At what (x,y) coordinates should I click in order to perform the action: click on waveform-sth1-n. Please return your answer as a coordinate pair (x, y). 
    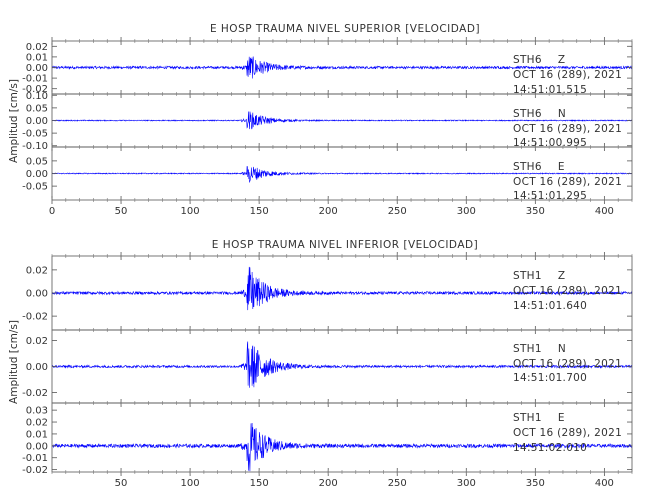
    Looking at the image, I should click on (342, 364).